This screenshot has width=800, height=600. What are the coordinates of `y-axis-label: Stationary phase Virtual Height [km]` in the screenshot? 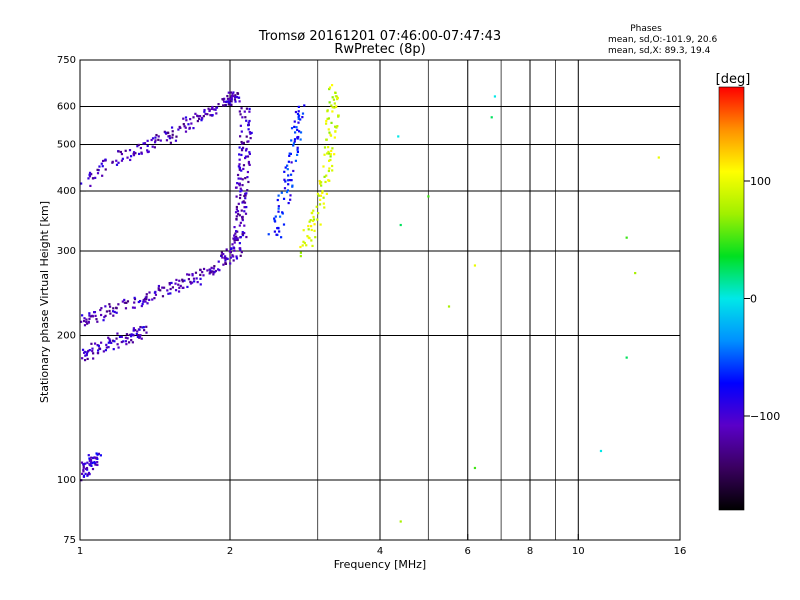 It's located at (44, 302).